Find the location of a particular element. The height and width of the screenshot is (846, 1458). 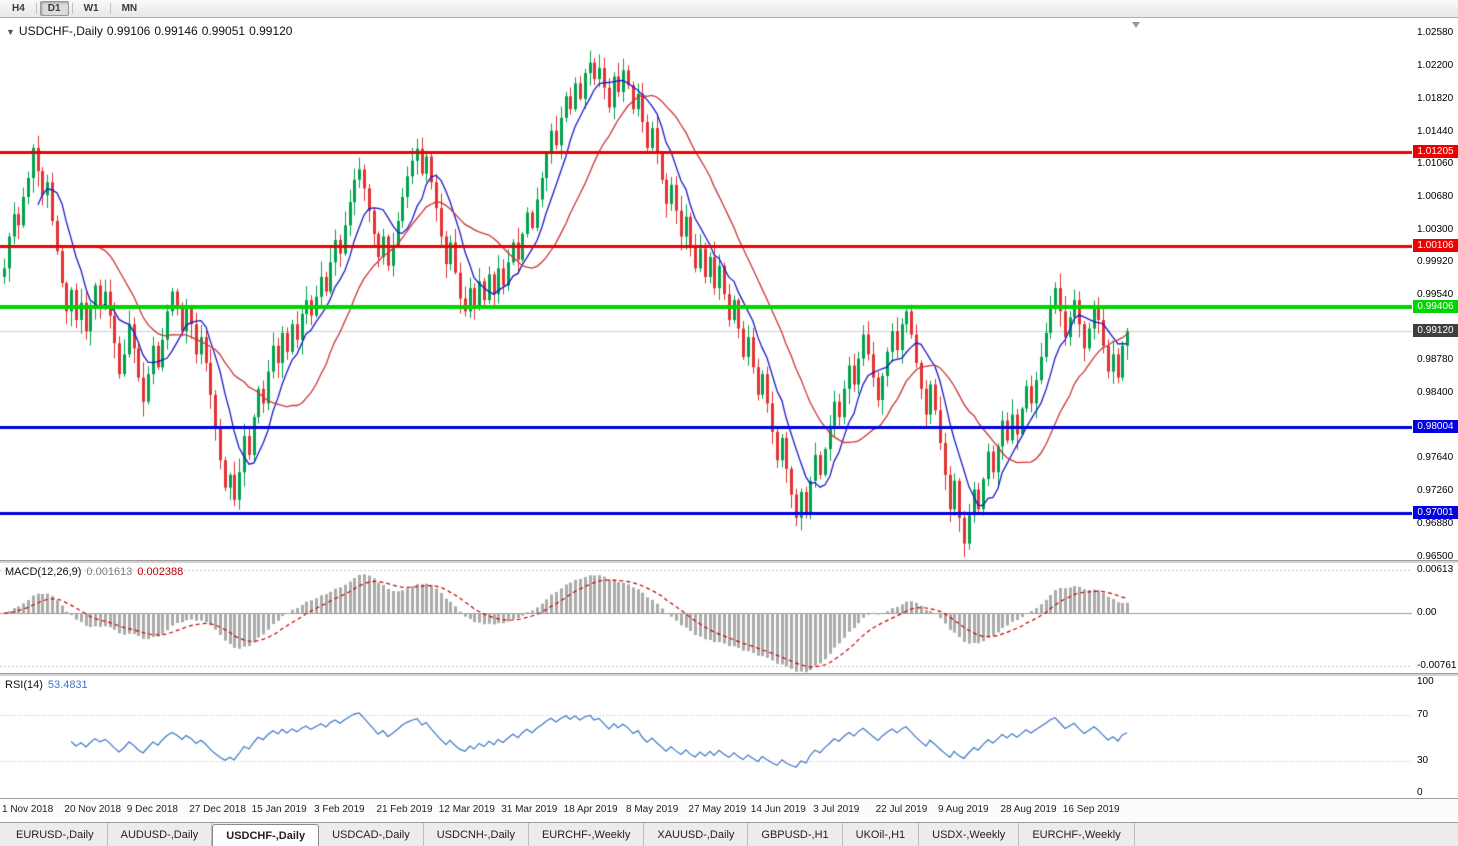

price-axis-tick: 0.97640 is located at coordinates (1435, 458).